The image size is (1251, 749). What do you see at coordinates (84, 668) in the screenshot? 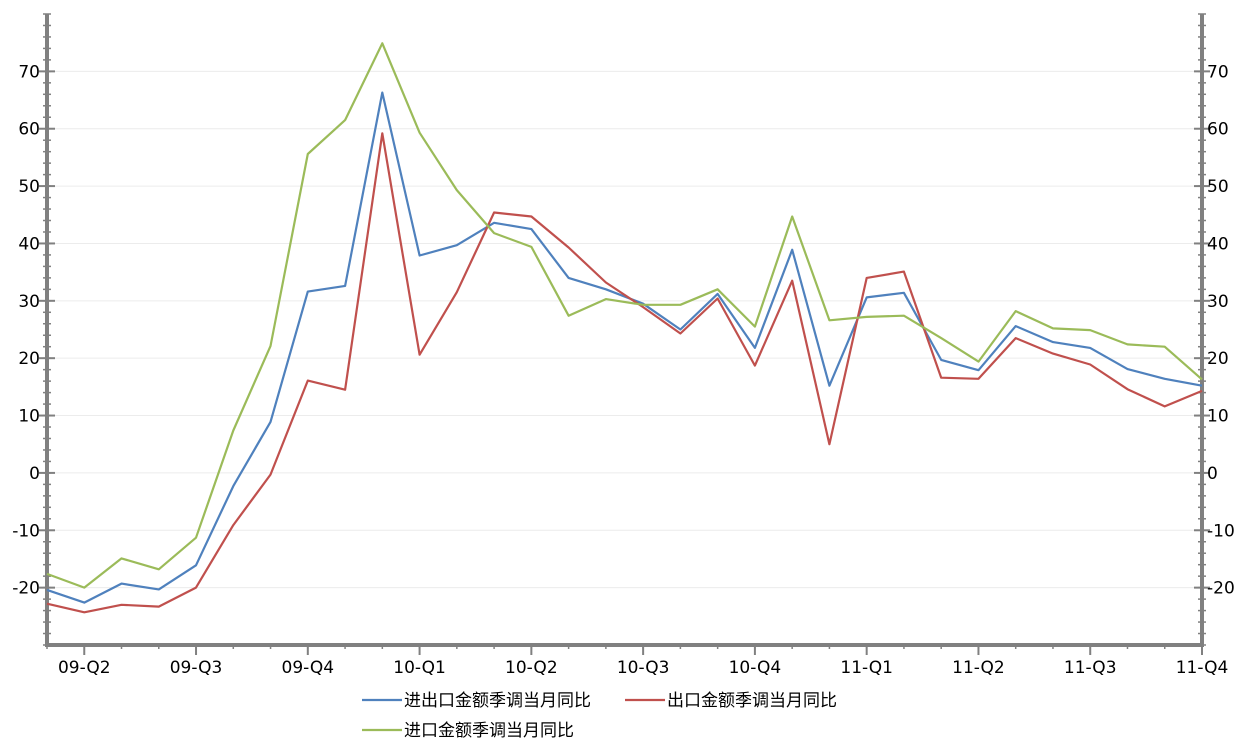
I see `x-tick-label: 09-Q2` at bounding box center [84, 668].